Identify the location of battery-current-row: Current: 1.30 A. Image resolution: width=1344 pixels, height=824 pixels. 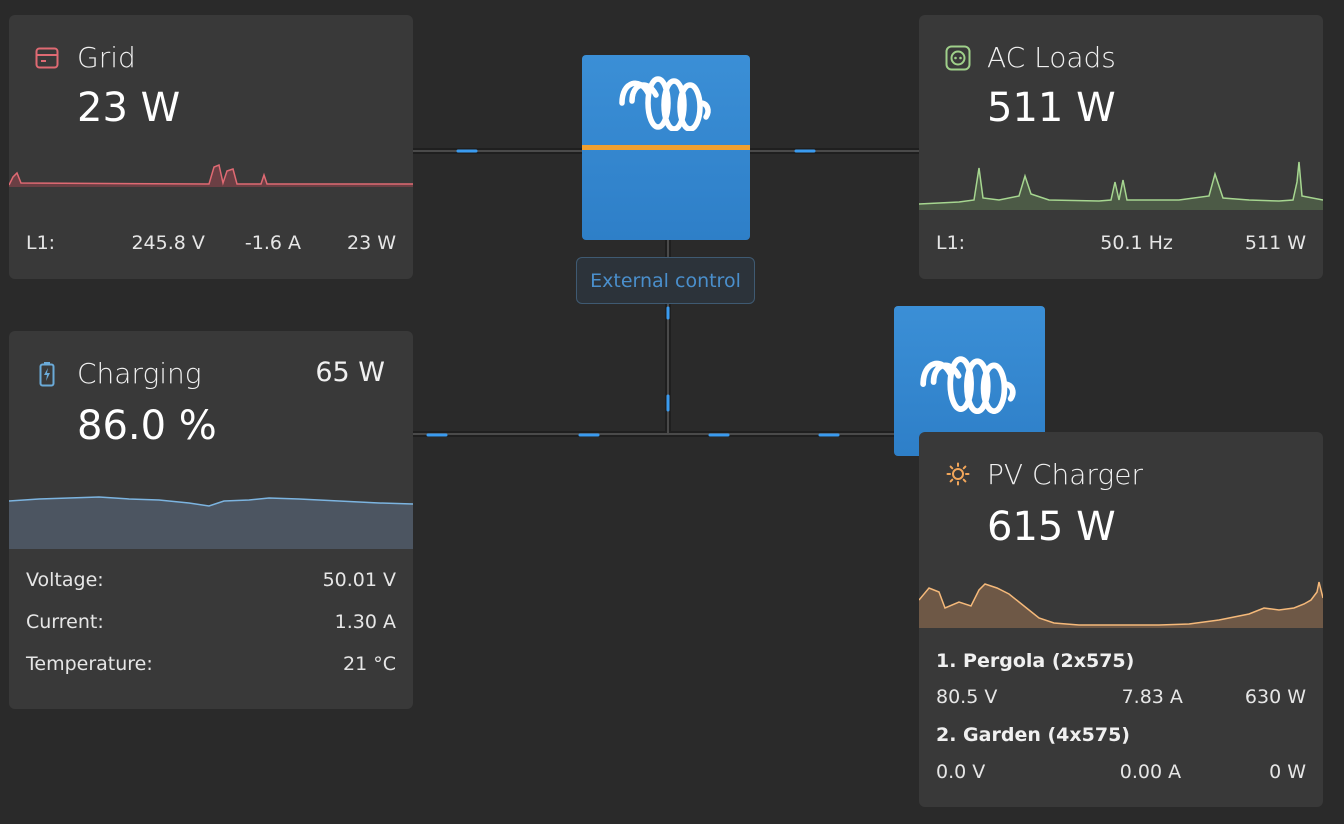
(211, 622).